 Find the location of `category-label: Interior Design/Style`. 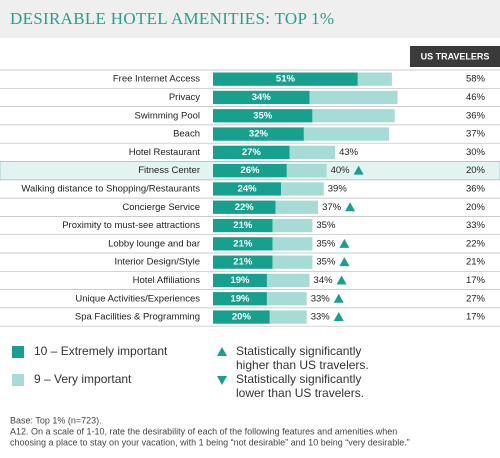

category-label: Interior Design/Style is located at coordinates (157, 262).